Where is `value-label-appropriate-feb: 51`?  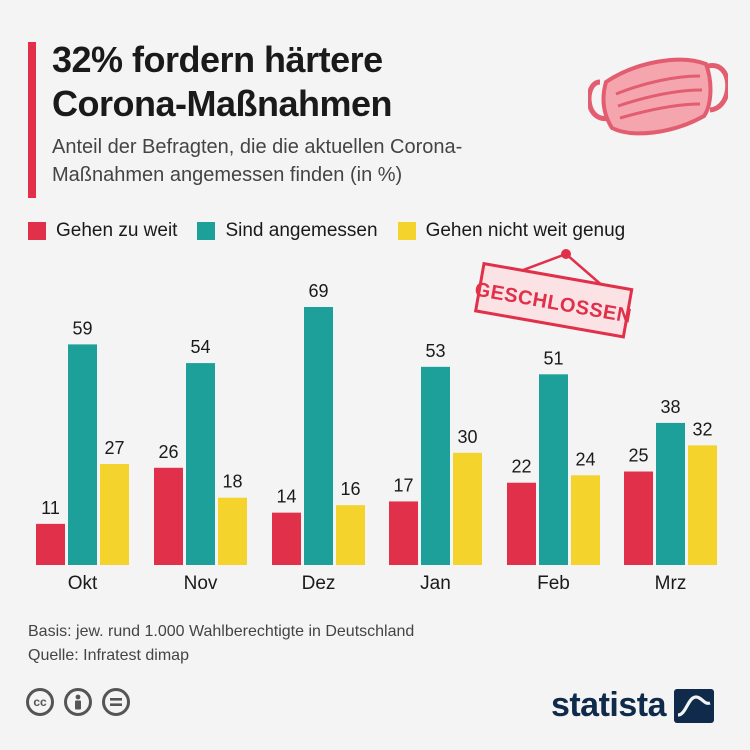
value-label-appropriate-feb: 51 is located at coordinates (553, 358).